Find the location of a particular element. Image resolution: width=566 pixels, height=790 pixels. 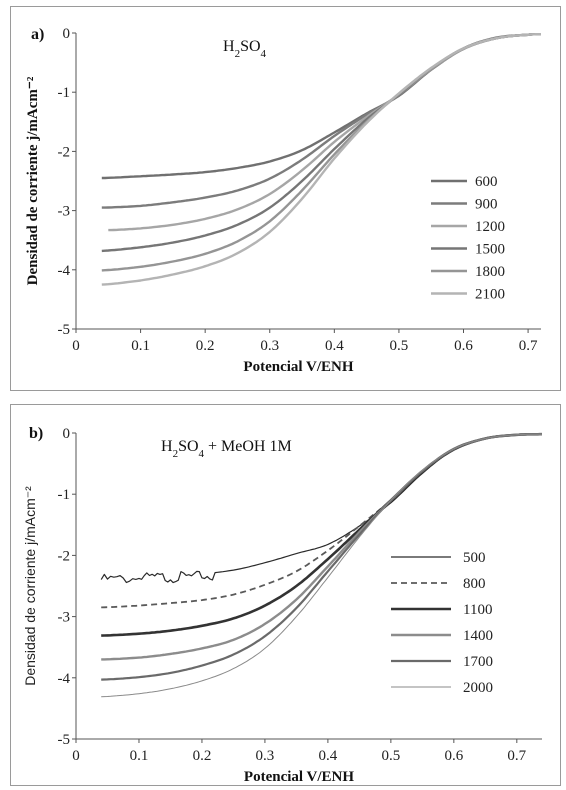

legend-label-1700: 1700 is located at coordinates (478, 662).